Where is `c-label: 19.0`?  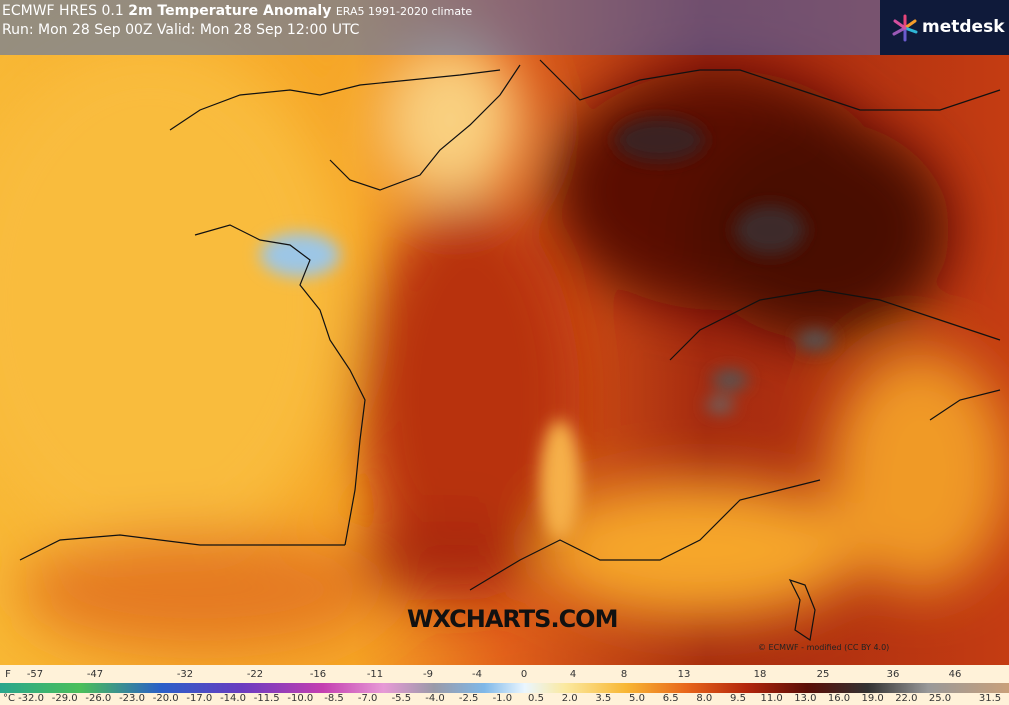
c-label: 19.0 is located at coordinates (872, 698).